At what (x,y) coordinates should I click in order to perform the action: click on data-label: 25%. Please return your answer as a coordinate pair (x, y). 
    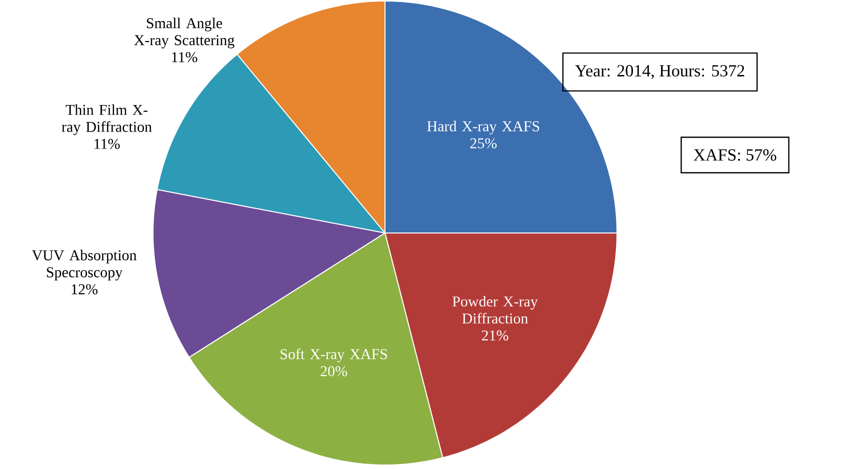
    Looking at the image, I should click on (483, 143).